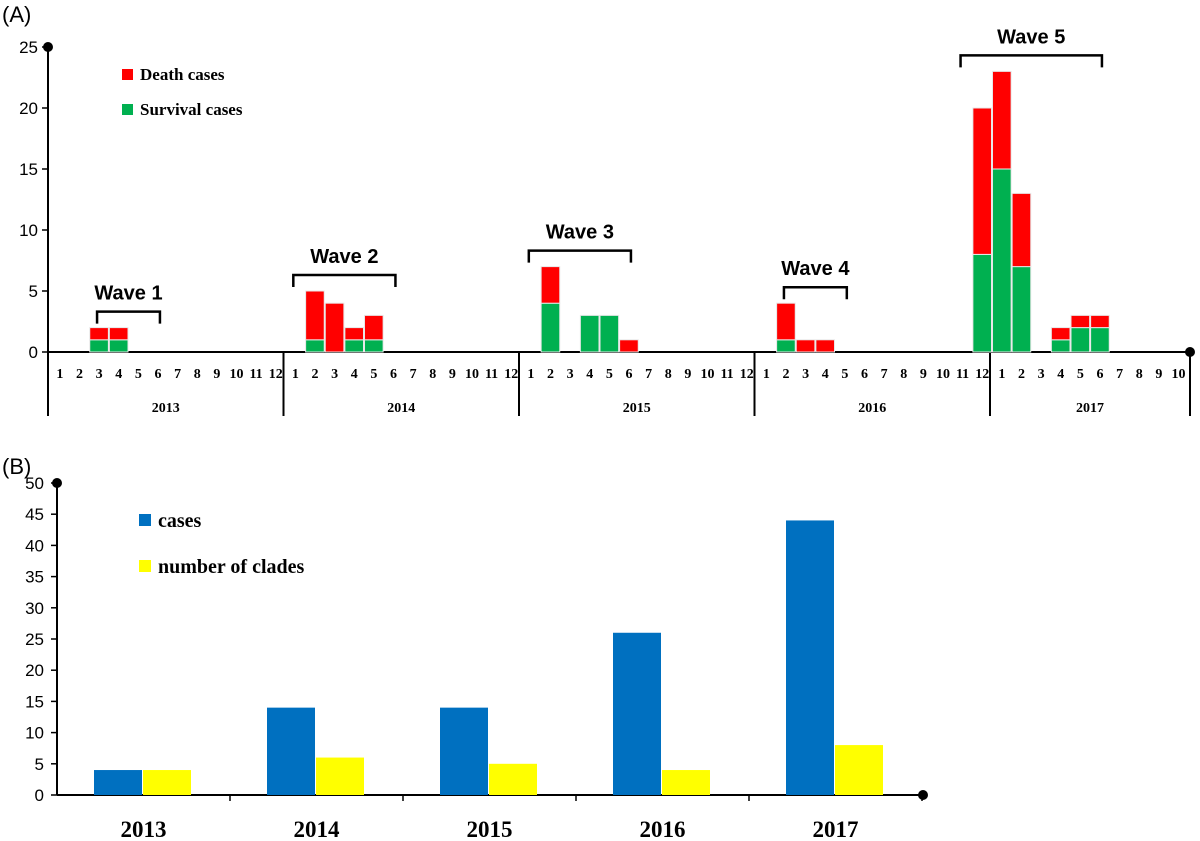 This screenshot has height=841, width=1200. I want to click on year-label-b-2015: 2015, so click(490, 829).